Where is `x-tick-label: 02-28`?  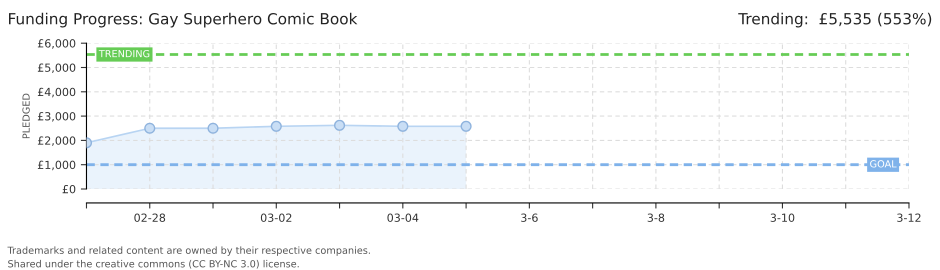
x-tick-label: 02-28 is located at coordinates (150, 218).